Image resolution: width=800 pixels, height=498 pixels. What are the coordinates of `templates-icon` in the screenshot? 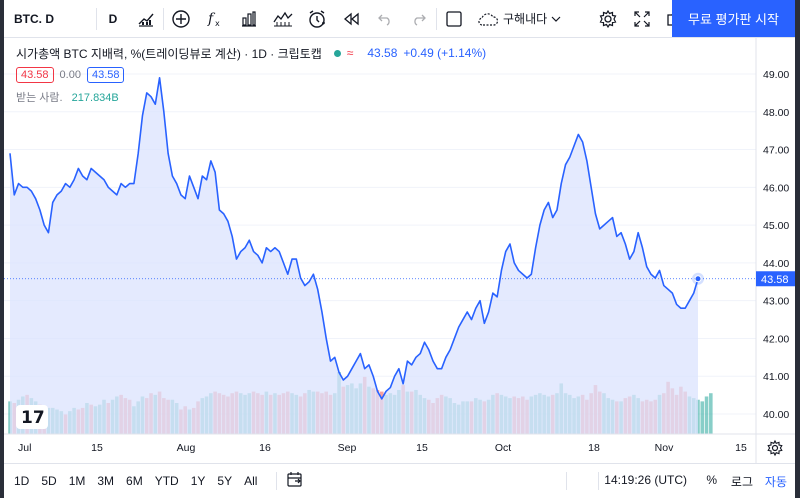 It's located at (249, 19).